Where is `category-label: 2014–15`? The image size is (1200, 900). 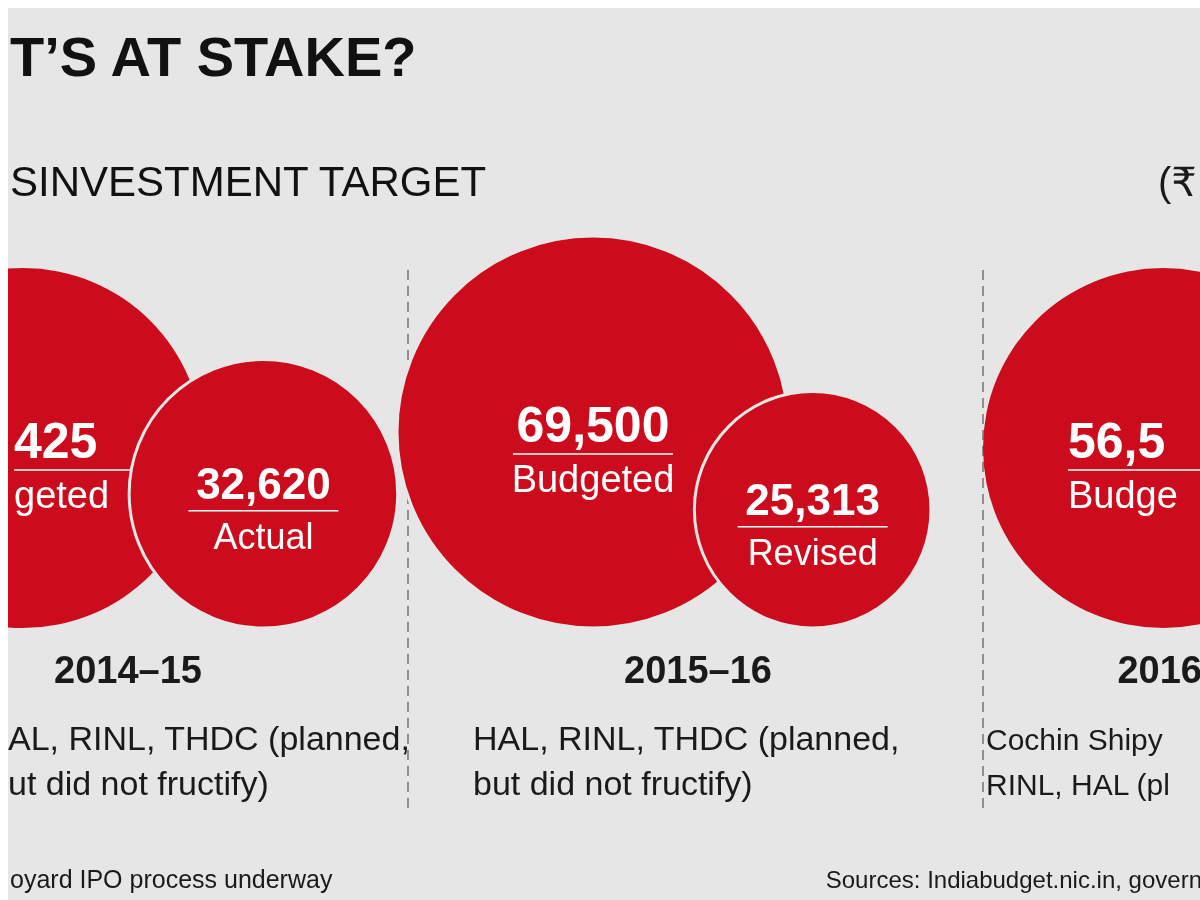 category-label: 2014–15 is located at coordinates (128, 670).